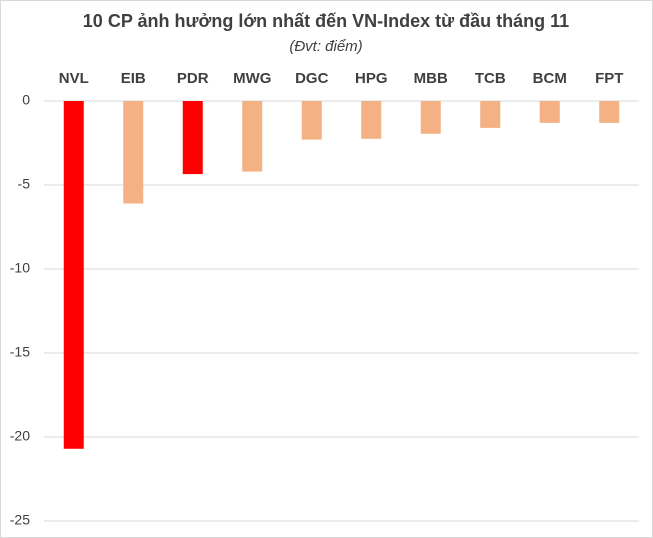 The height and width of the screenshot is (538, 653). I want to click on y-tick-label: 0, so click(26, 100).